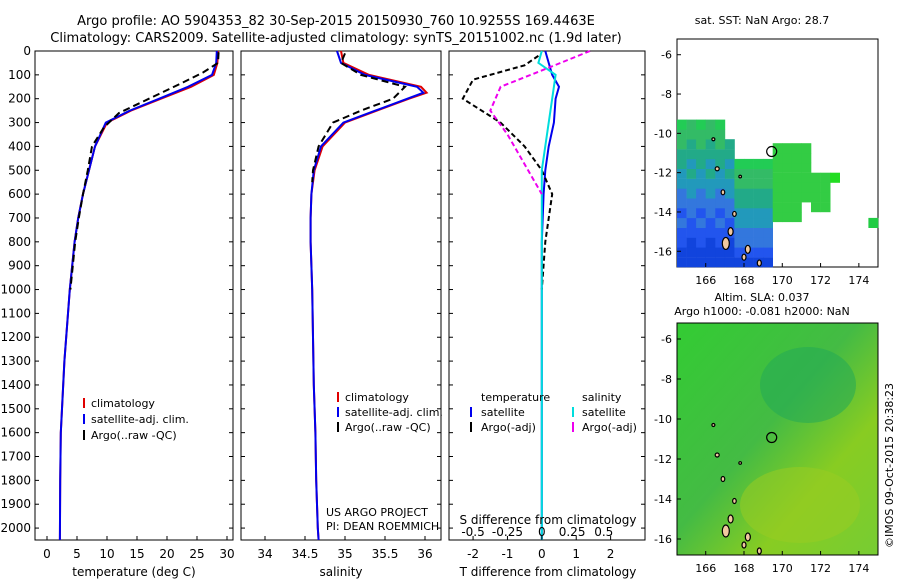 The height and width of the screenshot is (580, 900). What do you see at coordinates (15, 457) in the screenshot?
I see `y-tick-label: 1700` at bounding box center [15, 457].